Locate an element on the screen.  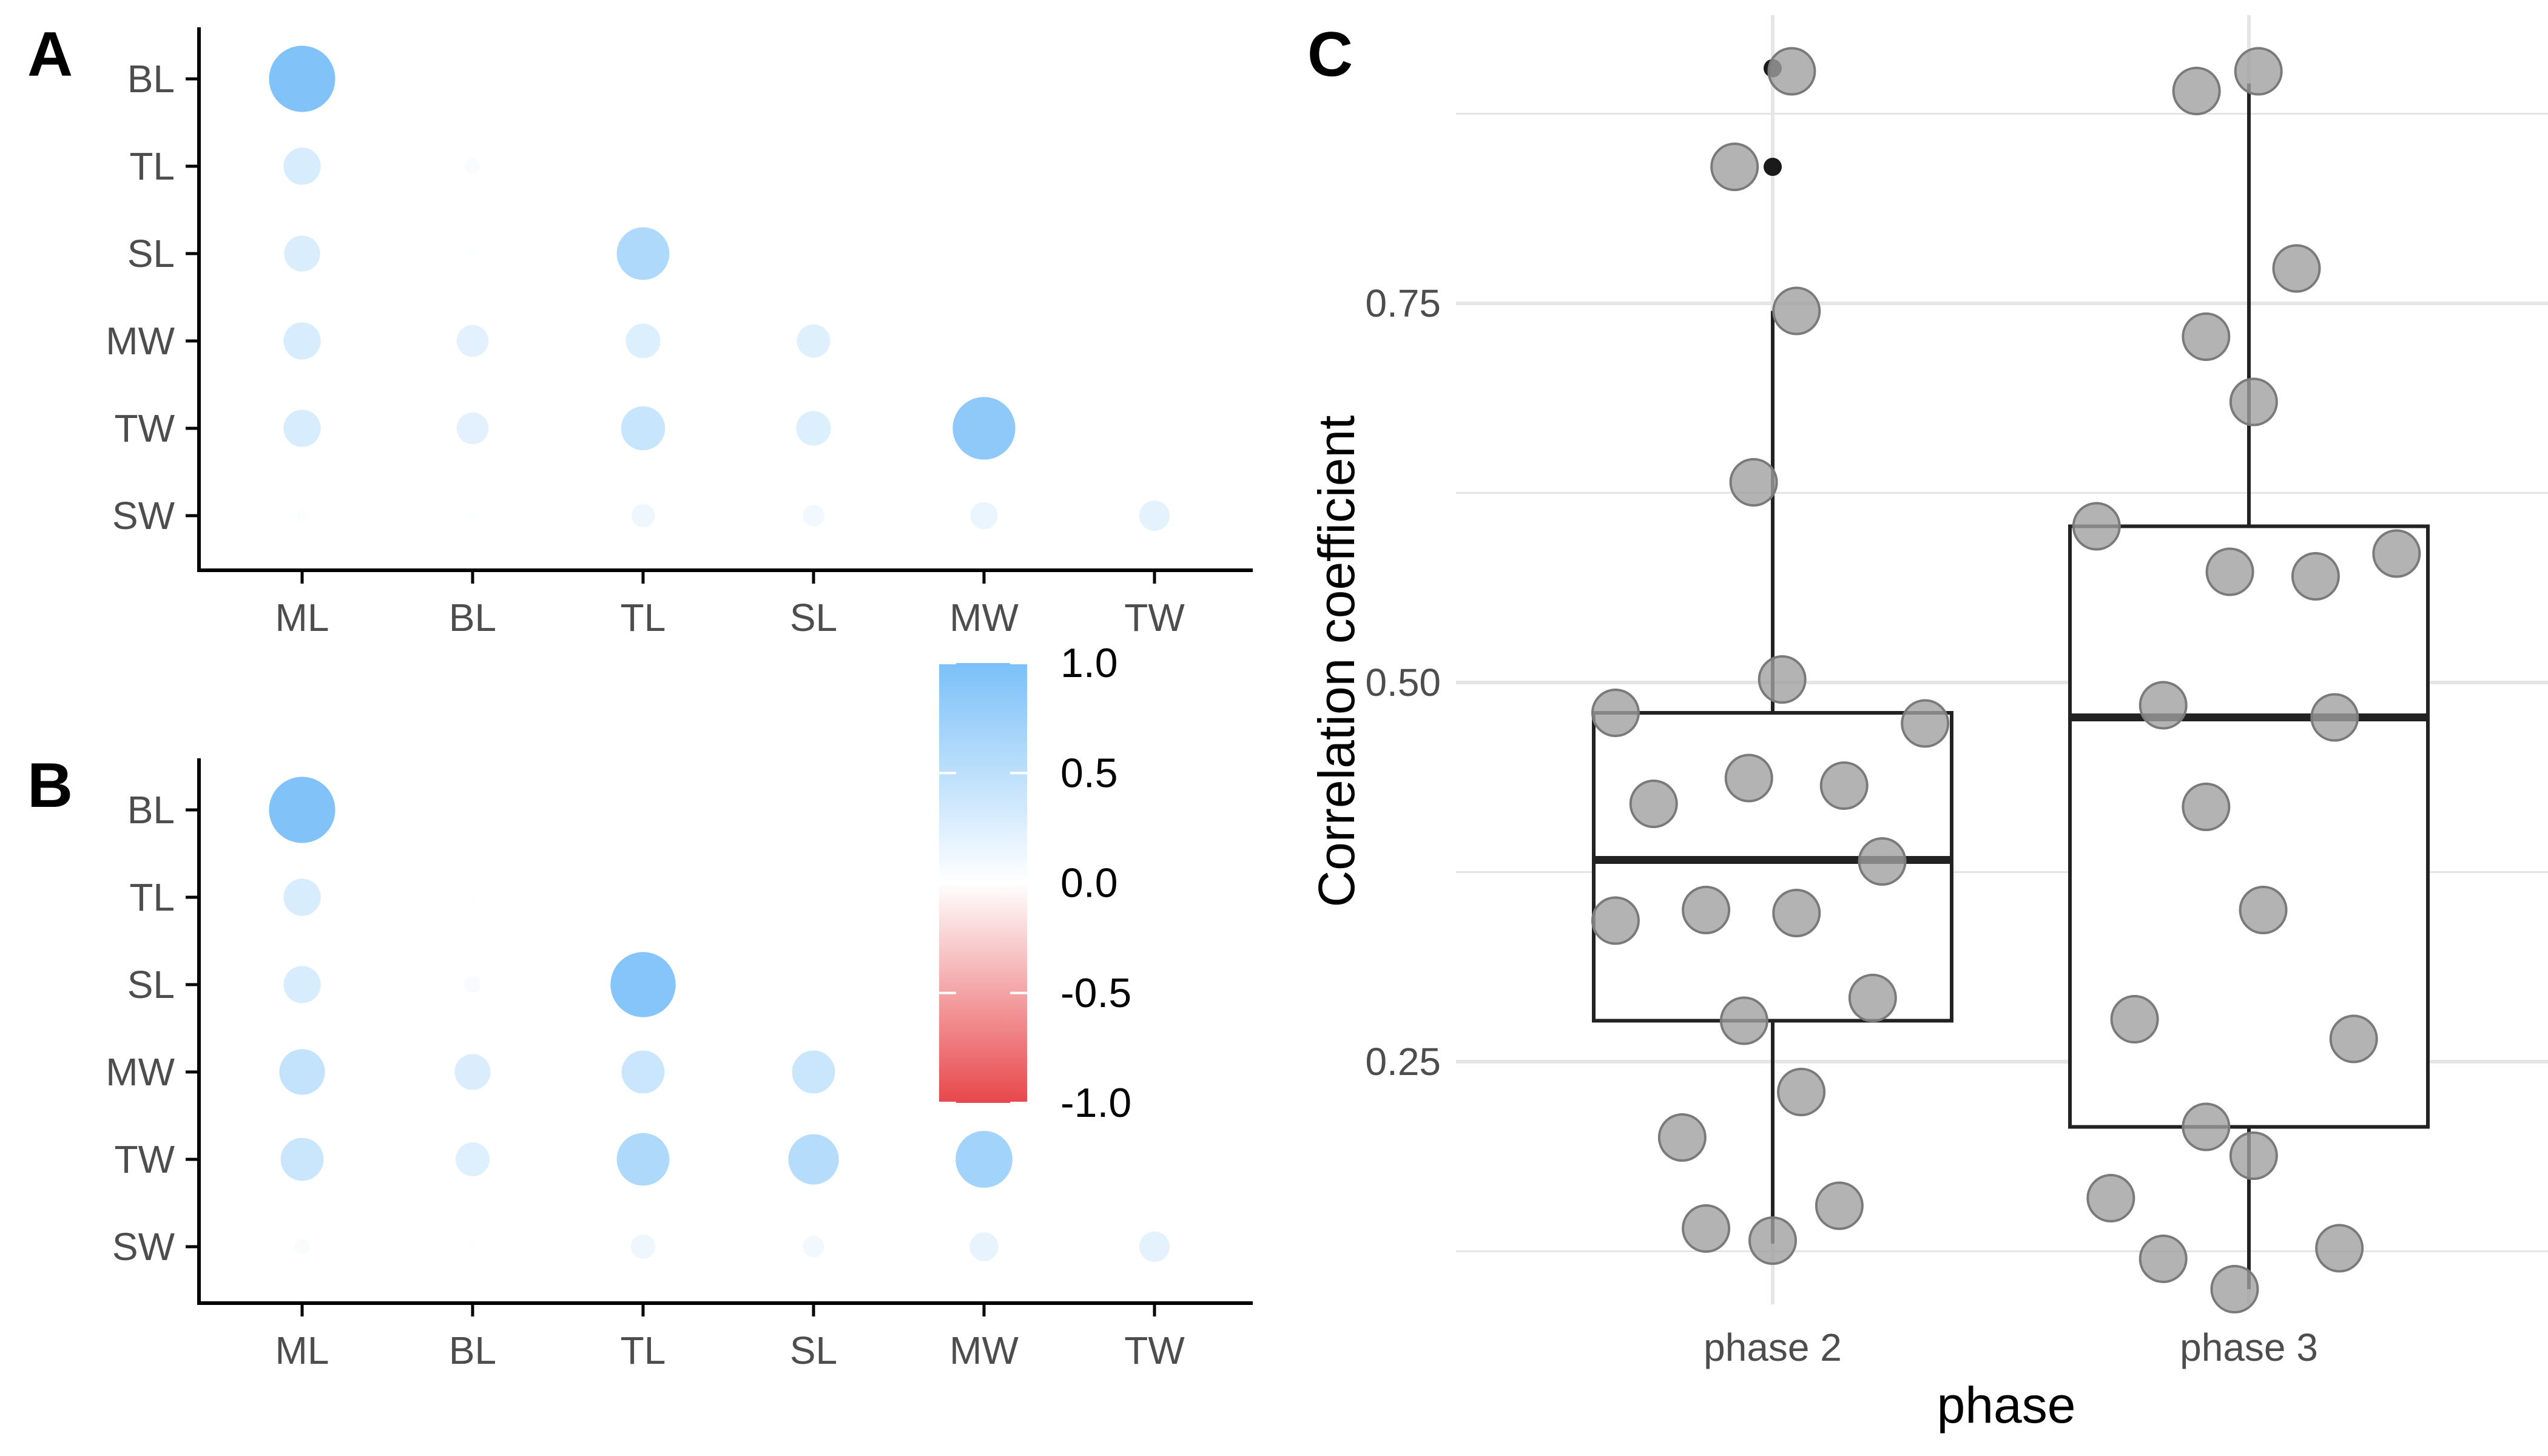
panel-b-x-tick-label: SL is located at coordinates (813, 1350).